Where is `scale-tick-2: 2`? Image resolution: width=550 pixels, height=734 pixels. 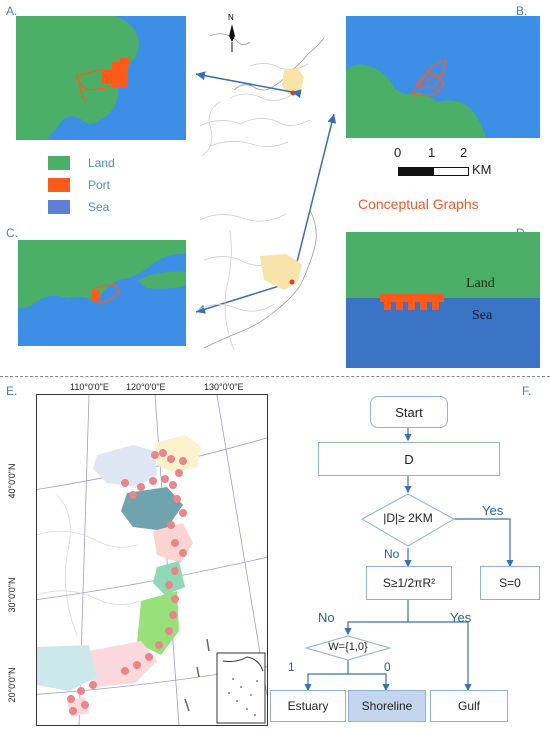 scale-tick-2: 2 is located at coordinates (464, 152).